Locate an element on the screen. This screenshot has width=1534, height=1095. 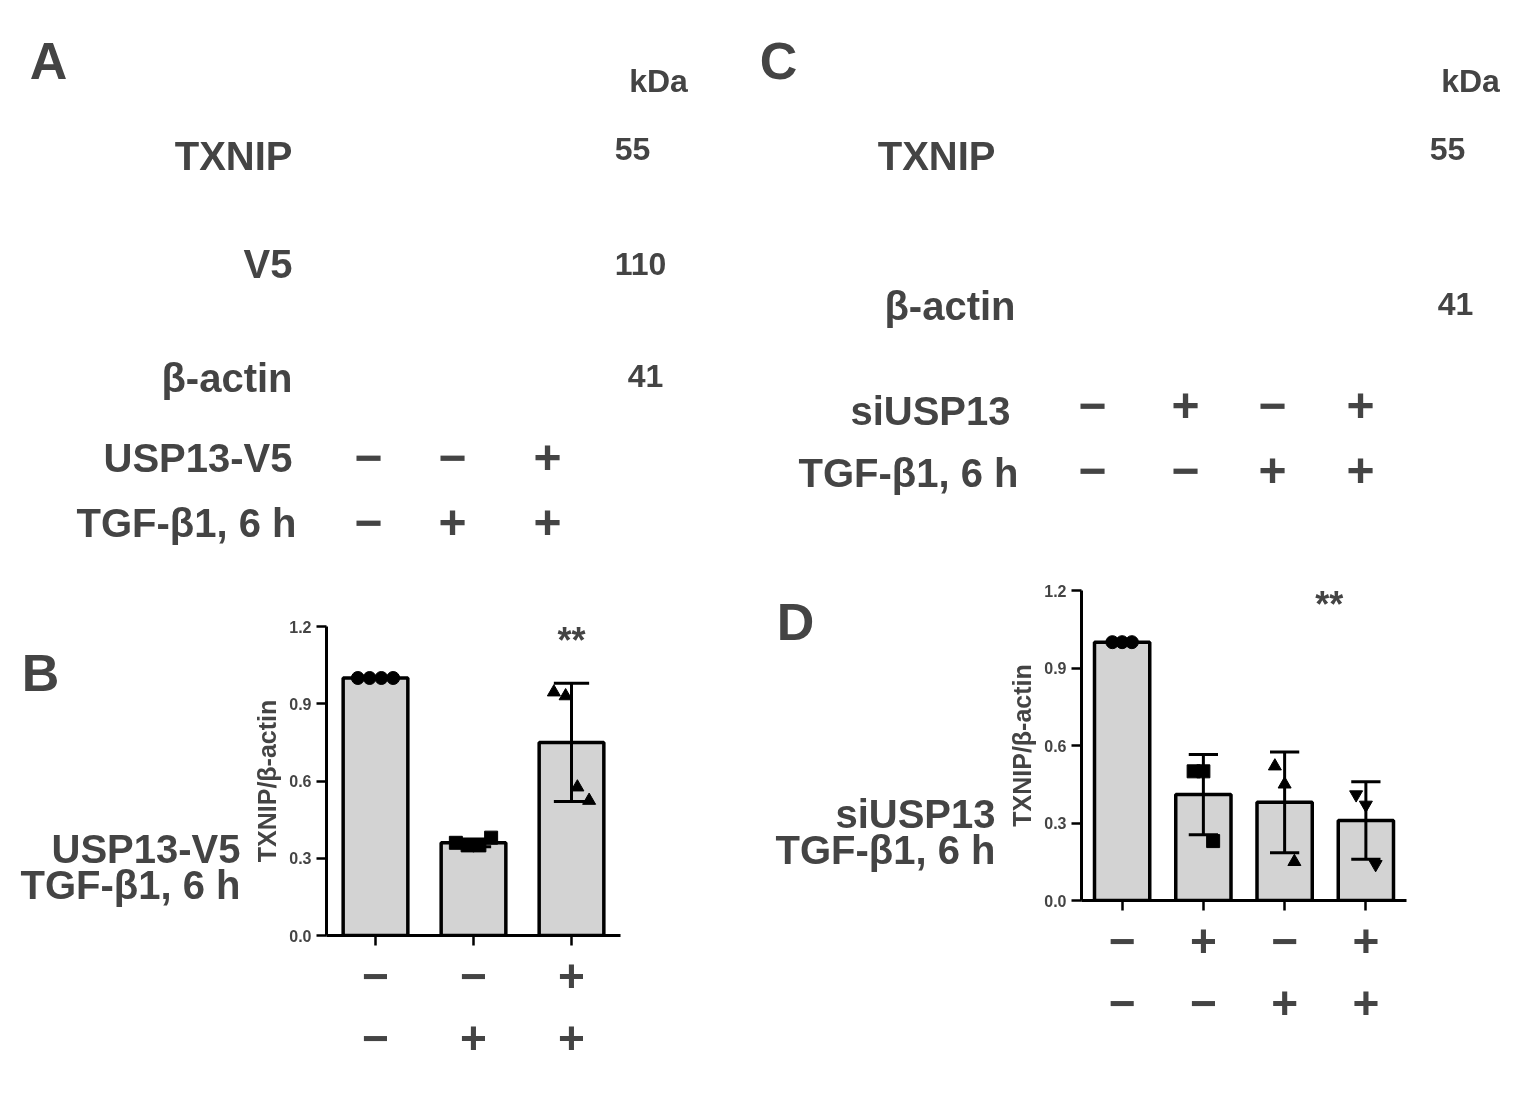
text: USP13-V5 is located at coordinates (198, 457).